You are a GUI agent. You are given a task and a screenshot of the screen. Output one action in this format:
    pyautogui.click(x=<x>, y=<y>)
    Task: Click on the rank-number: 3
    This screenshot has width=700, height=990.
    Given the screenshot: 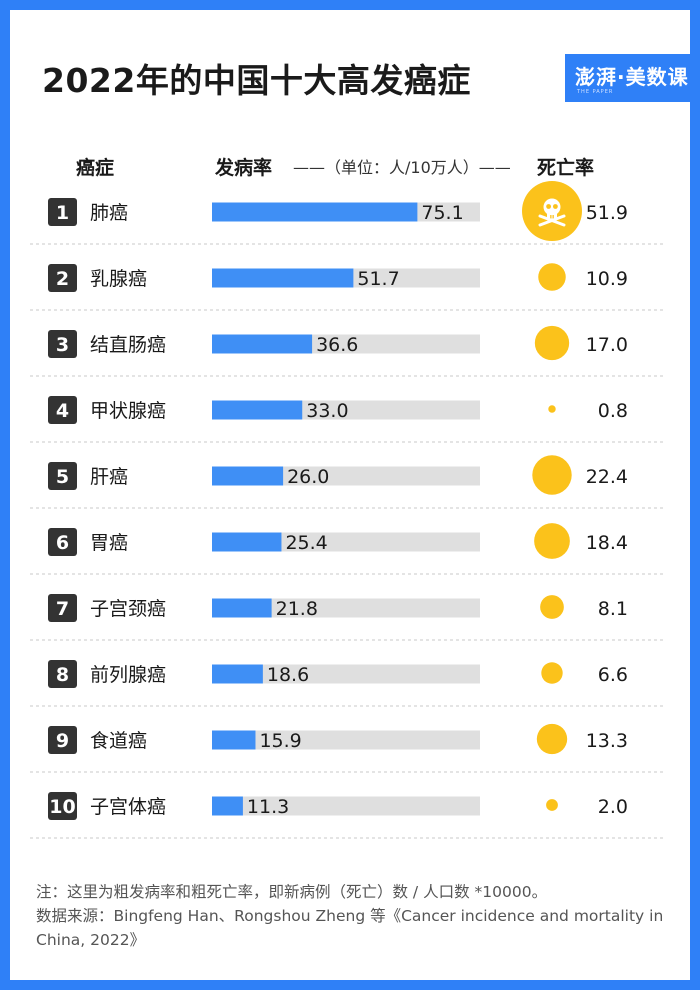 What is the action you would take?
    pyautogui.click(x=62, y=345)
    